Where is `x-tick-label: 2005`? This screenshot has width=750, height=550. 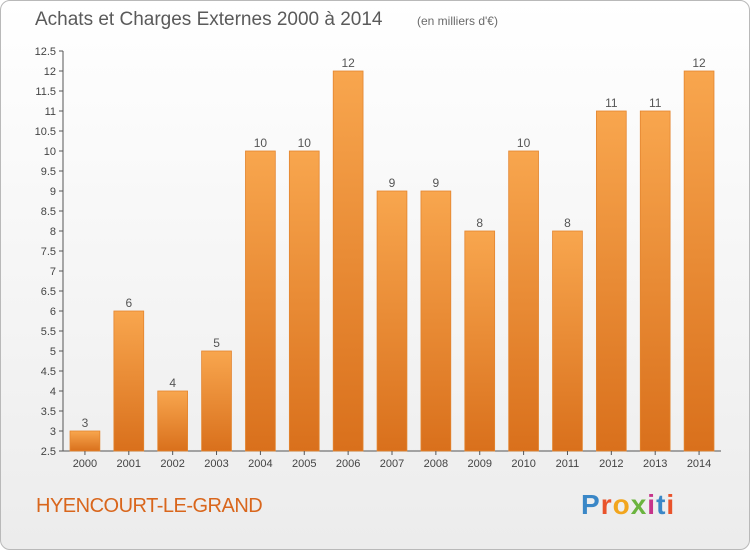 x-tick-label: 2005 is located at coordinates (304, 464).